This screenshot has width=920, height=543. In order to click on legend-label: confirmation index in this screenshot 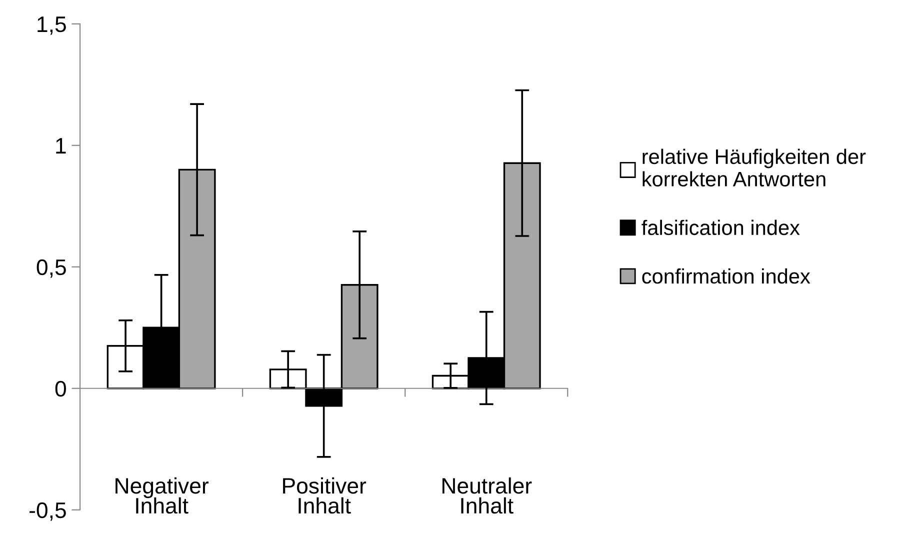, I will do `click(726, 276)`.